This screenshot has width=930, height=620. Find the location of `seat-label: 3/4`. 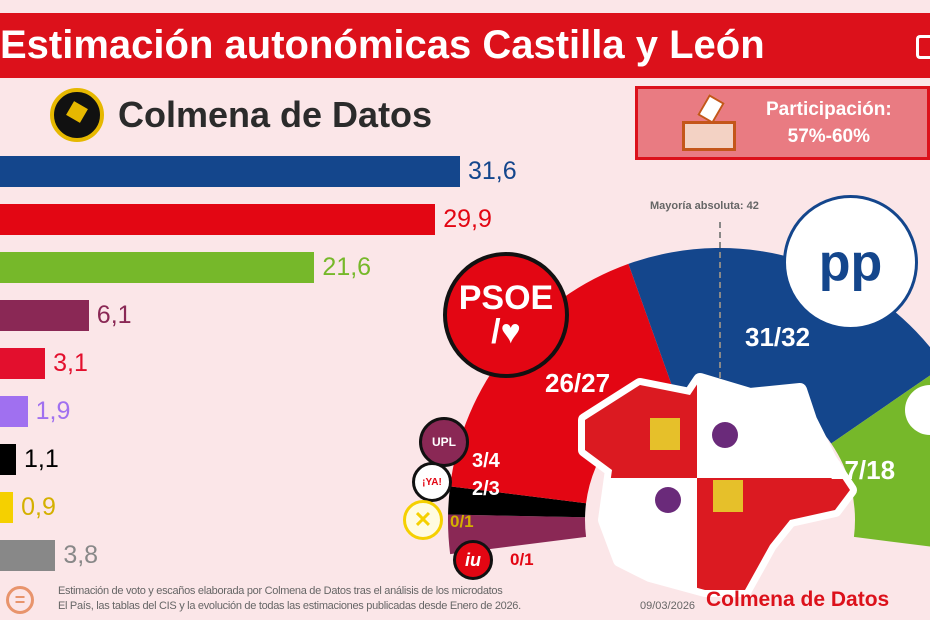

seat-label: 3/4 is located at coordinates (486, 461).